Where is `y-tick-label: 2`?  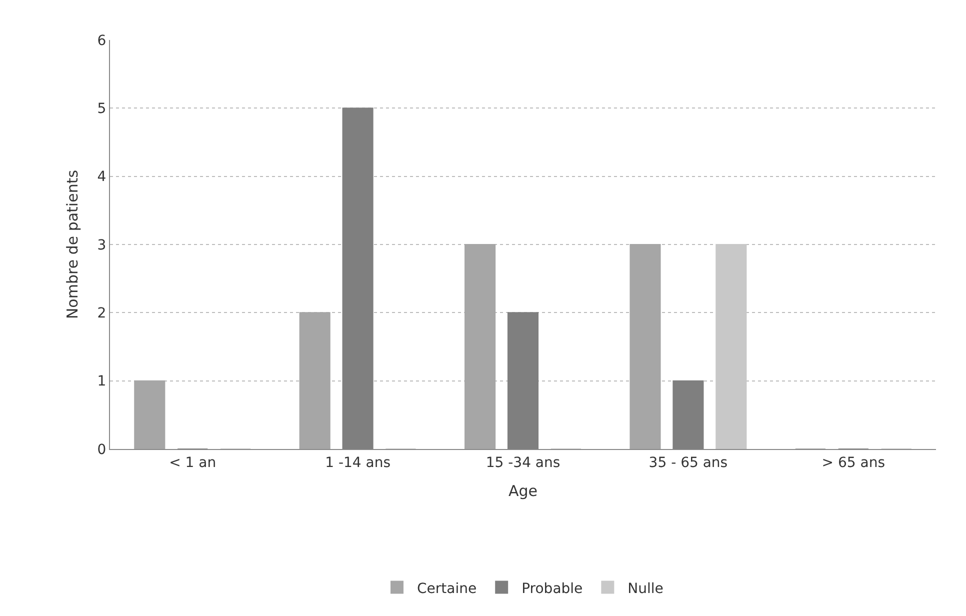 y-tick-label: 2 is located at coordinates (101, 314).